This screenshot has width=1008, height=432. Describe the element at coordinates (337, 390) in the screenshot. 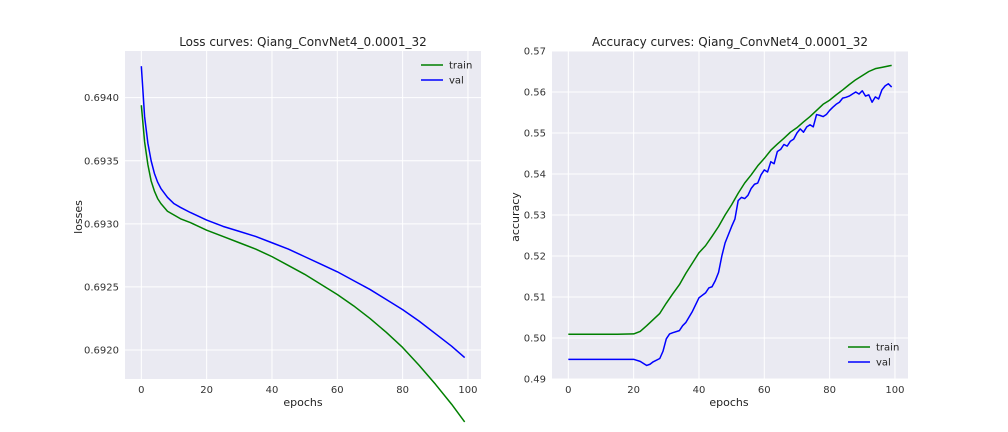

I see `loss-x-tick-label: 60` at that location.